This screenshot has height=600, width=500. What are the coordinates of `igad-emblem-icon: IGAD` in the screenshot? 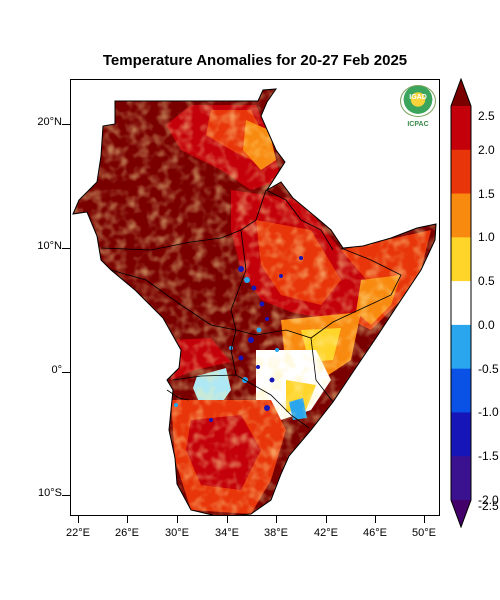 It's located at (418, 101).